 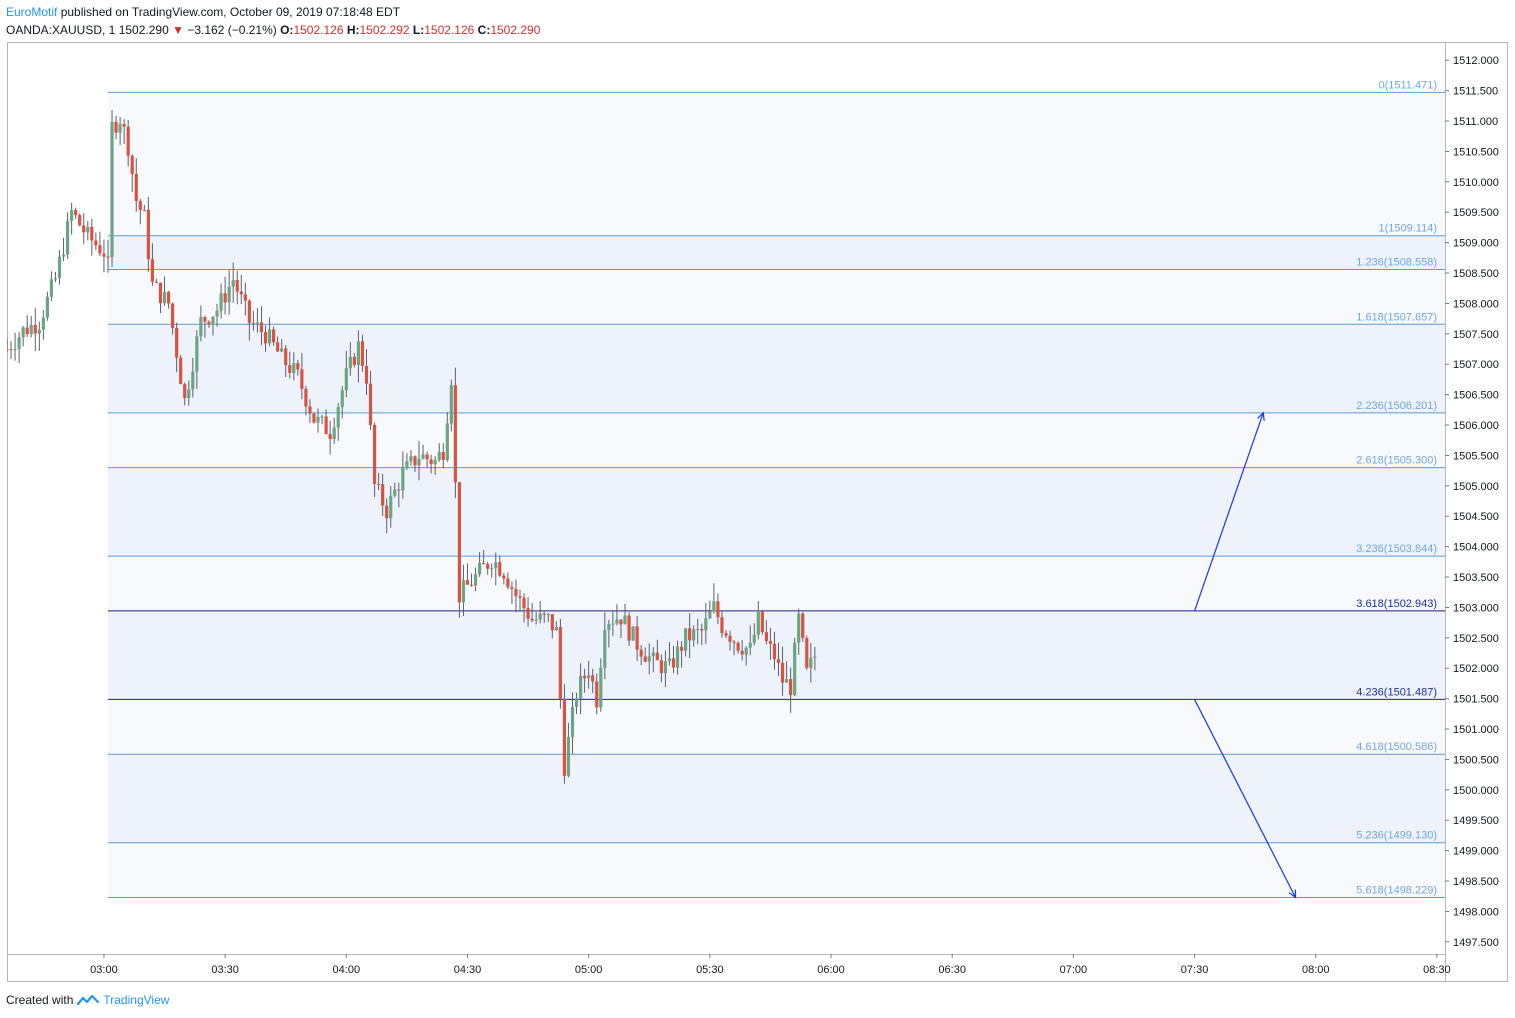 What do you see at coordinates (1476, 608) in the screenshot?
I see `price-tick-label: 1503.000` at bounding box center [1476, 608].